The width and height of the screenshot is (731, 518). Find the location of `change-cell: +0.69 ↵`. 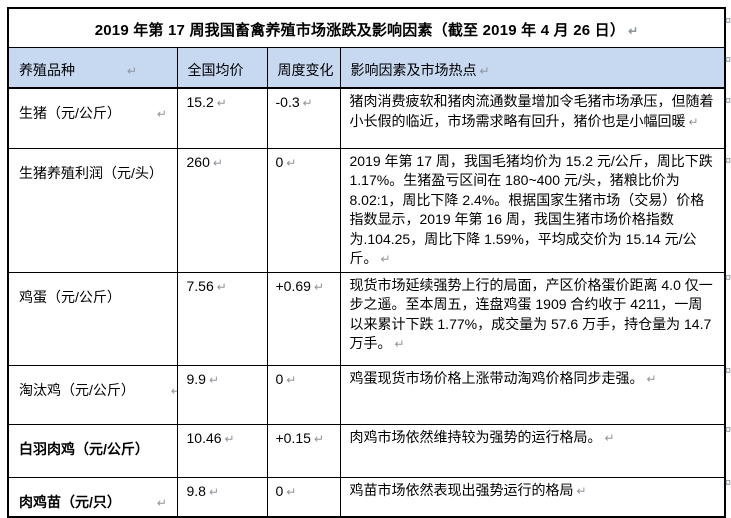

change-cell: +0.69 ↵ is located at coordinates (303, 318).